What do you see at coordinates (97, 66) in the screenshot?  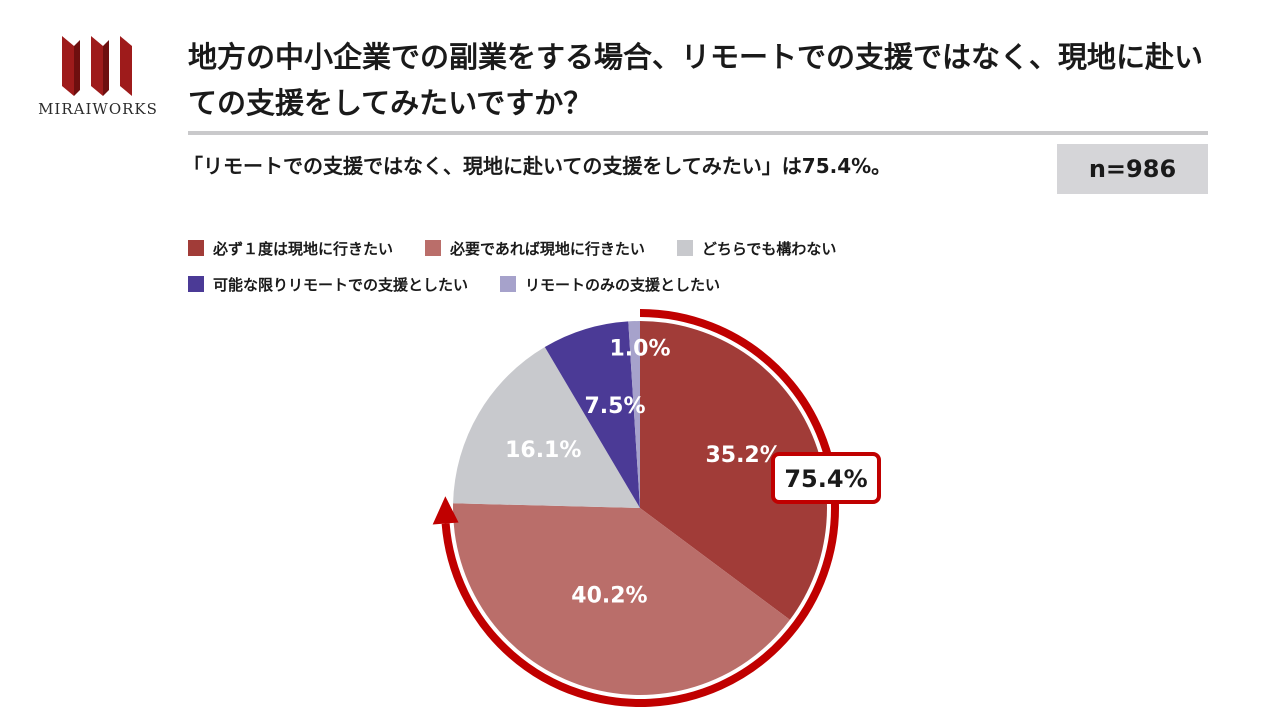 I see `miraiworks-logo-icon` at bounding box center [97, 66].